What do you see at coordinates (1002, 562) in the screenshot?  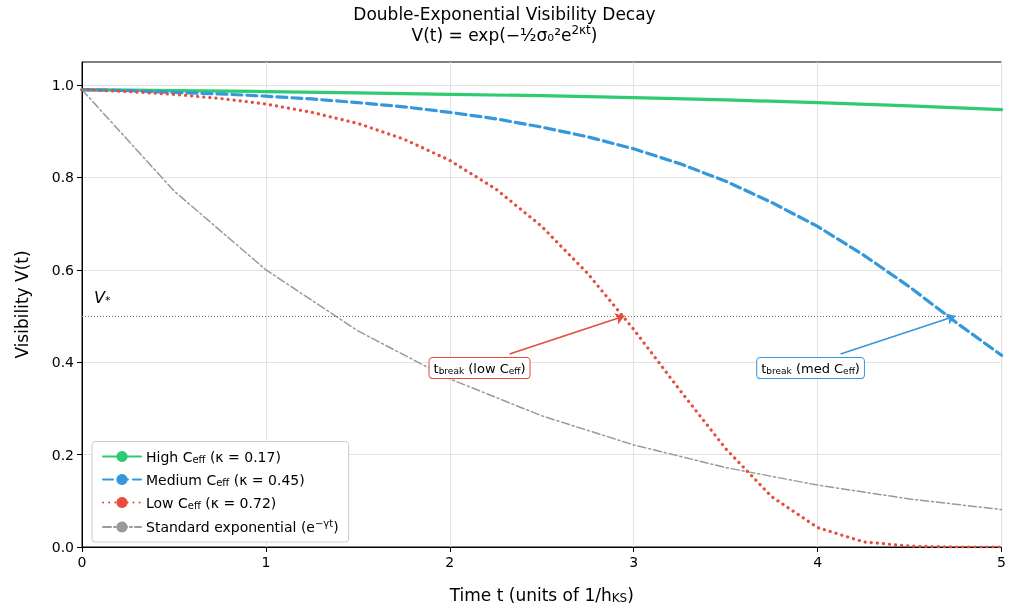 I see `x-tick-label: 5` at bounding box center [1002, 562].